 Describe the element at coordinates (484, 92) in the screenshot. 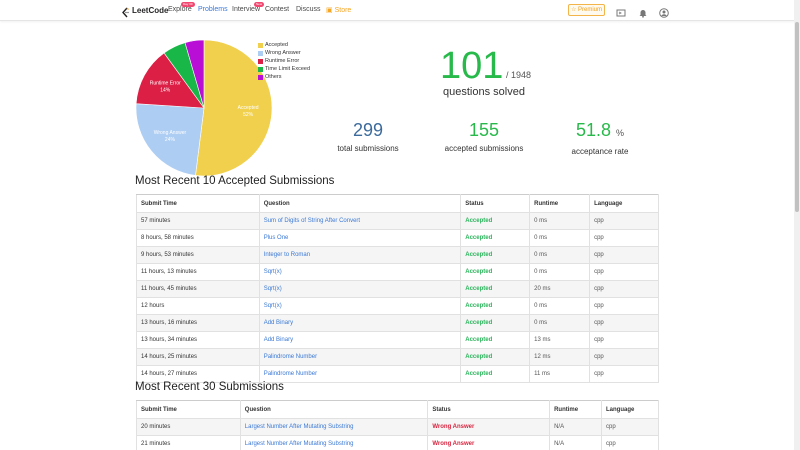

I see `solved-label: questions solved` at that location.